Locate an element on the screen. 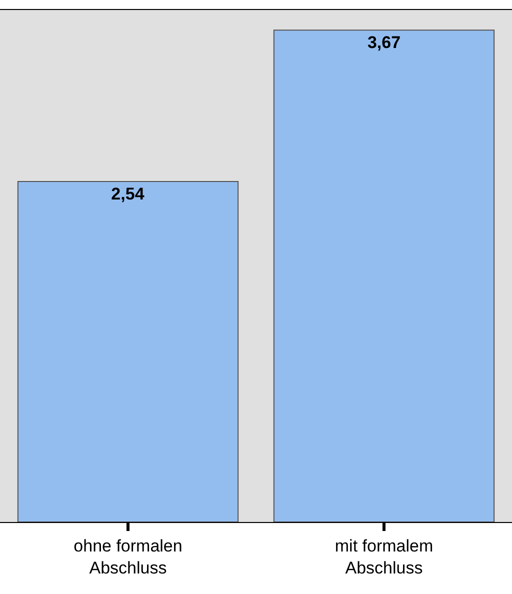 Image resolution: width=512 pixels, height=594 pixels. data-label: 2,54 is located at coordinates (128, 194).